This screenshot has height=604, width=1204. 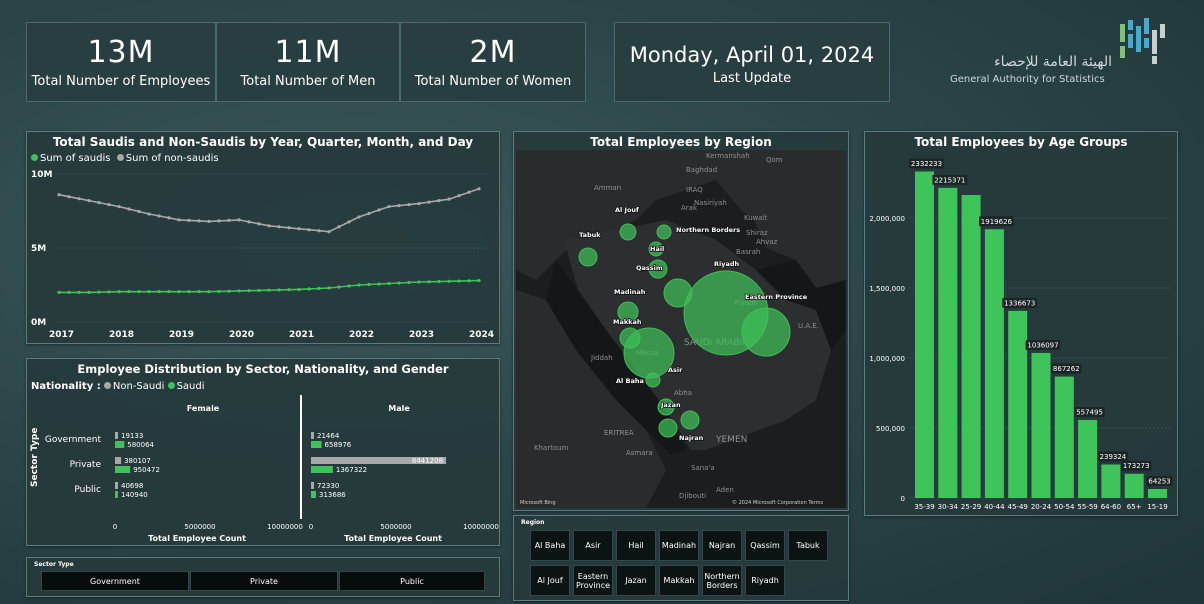 What do you see at coordinates (692, 496) in the screenshot?
I see `geo-label: Djibouti` at bounding box center [692, 496].